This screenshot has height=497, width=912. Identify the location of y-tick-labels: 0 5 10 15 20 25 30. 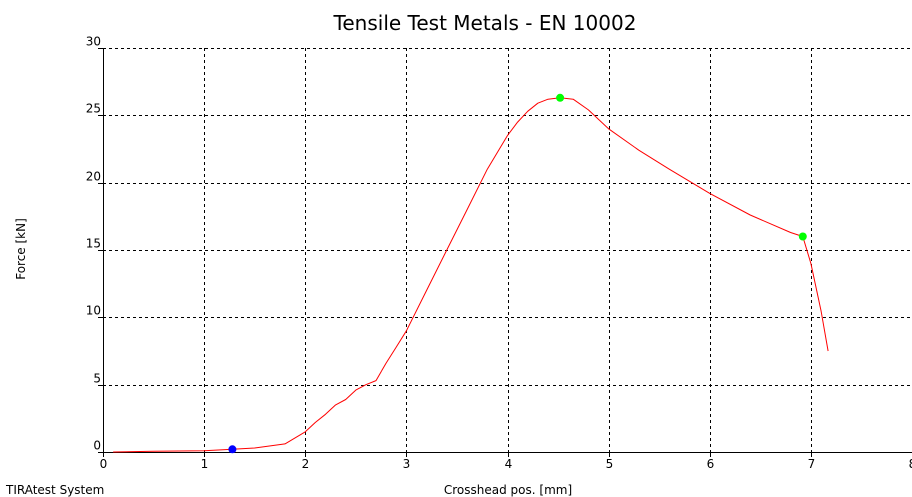
(93, 244).